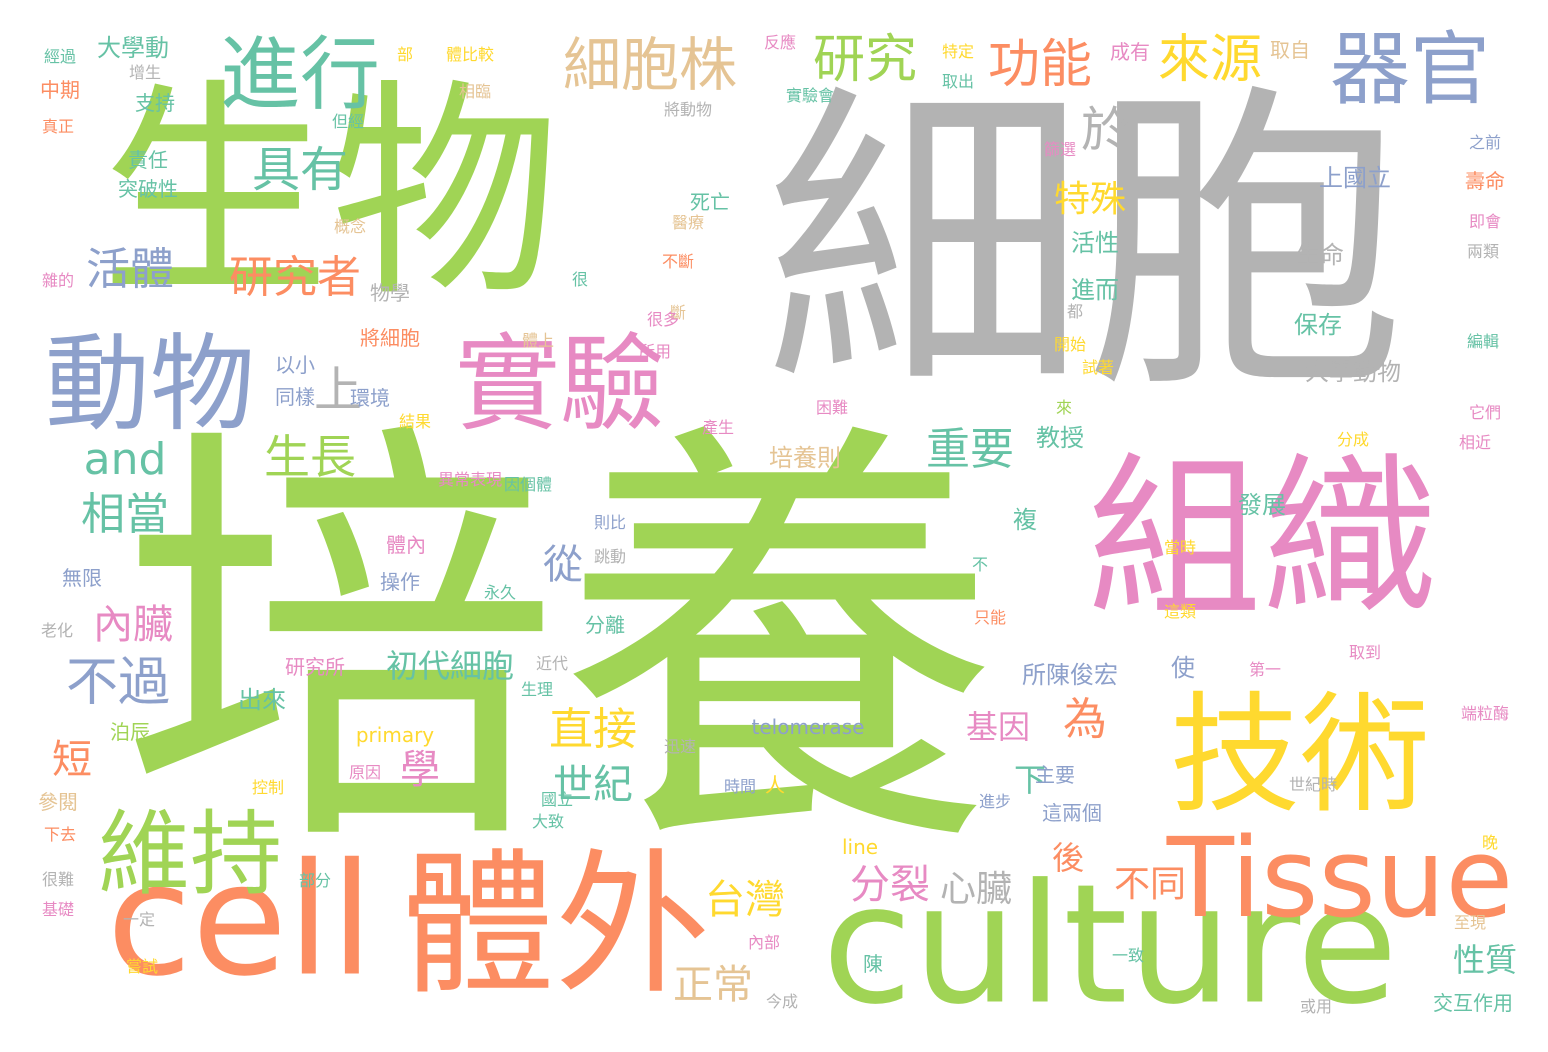 The image size is (1548, 1052). Describe the element at coordinates (350, 226) in the screenshot. I see `cloud-word: 概念` at that location.